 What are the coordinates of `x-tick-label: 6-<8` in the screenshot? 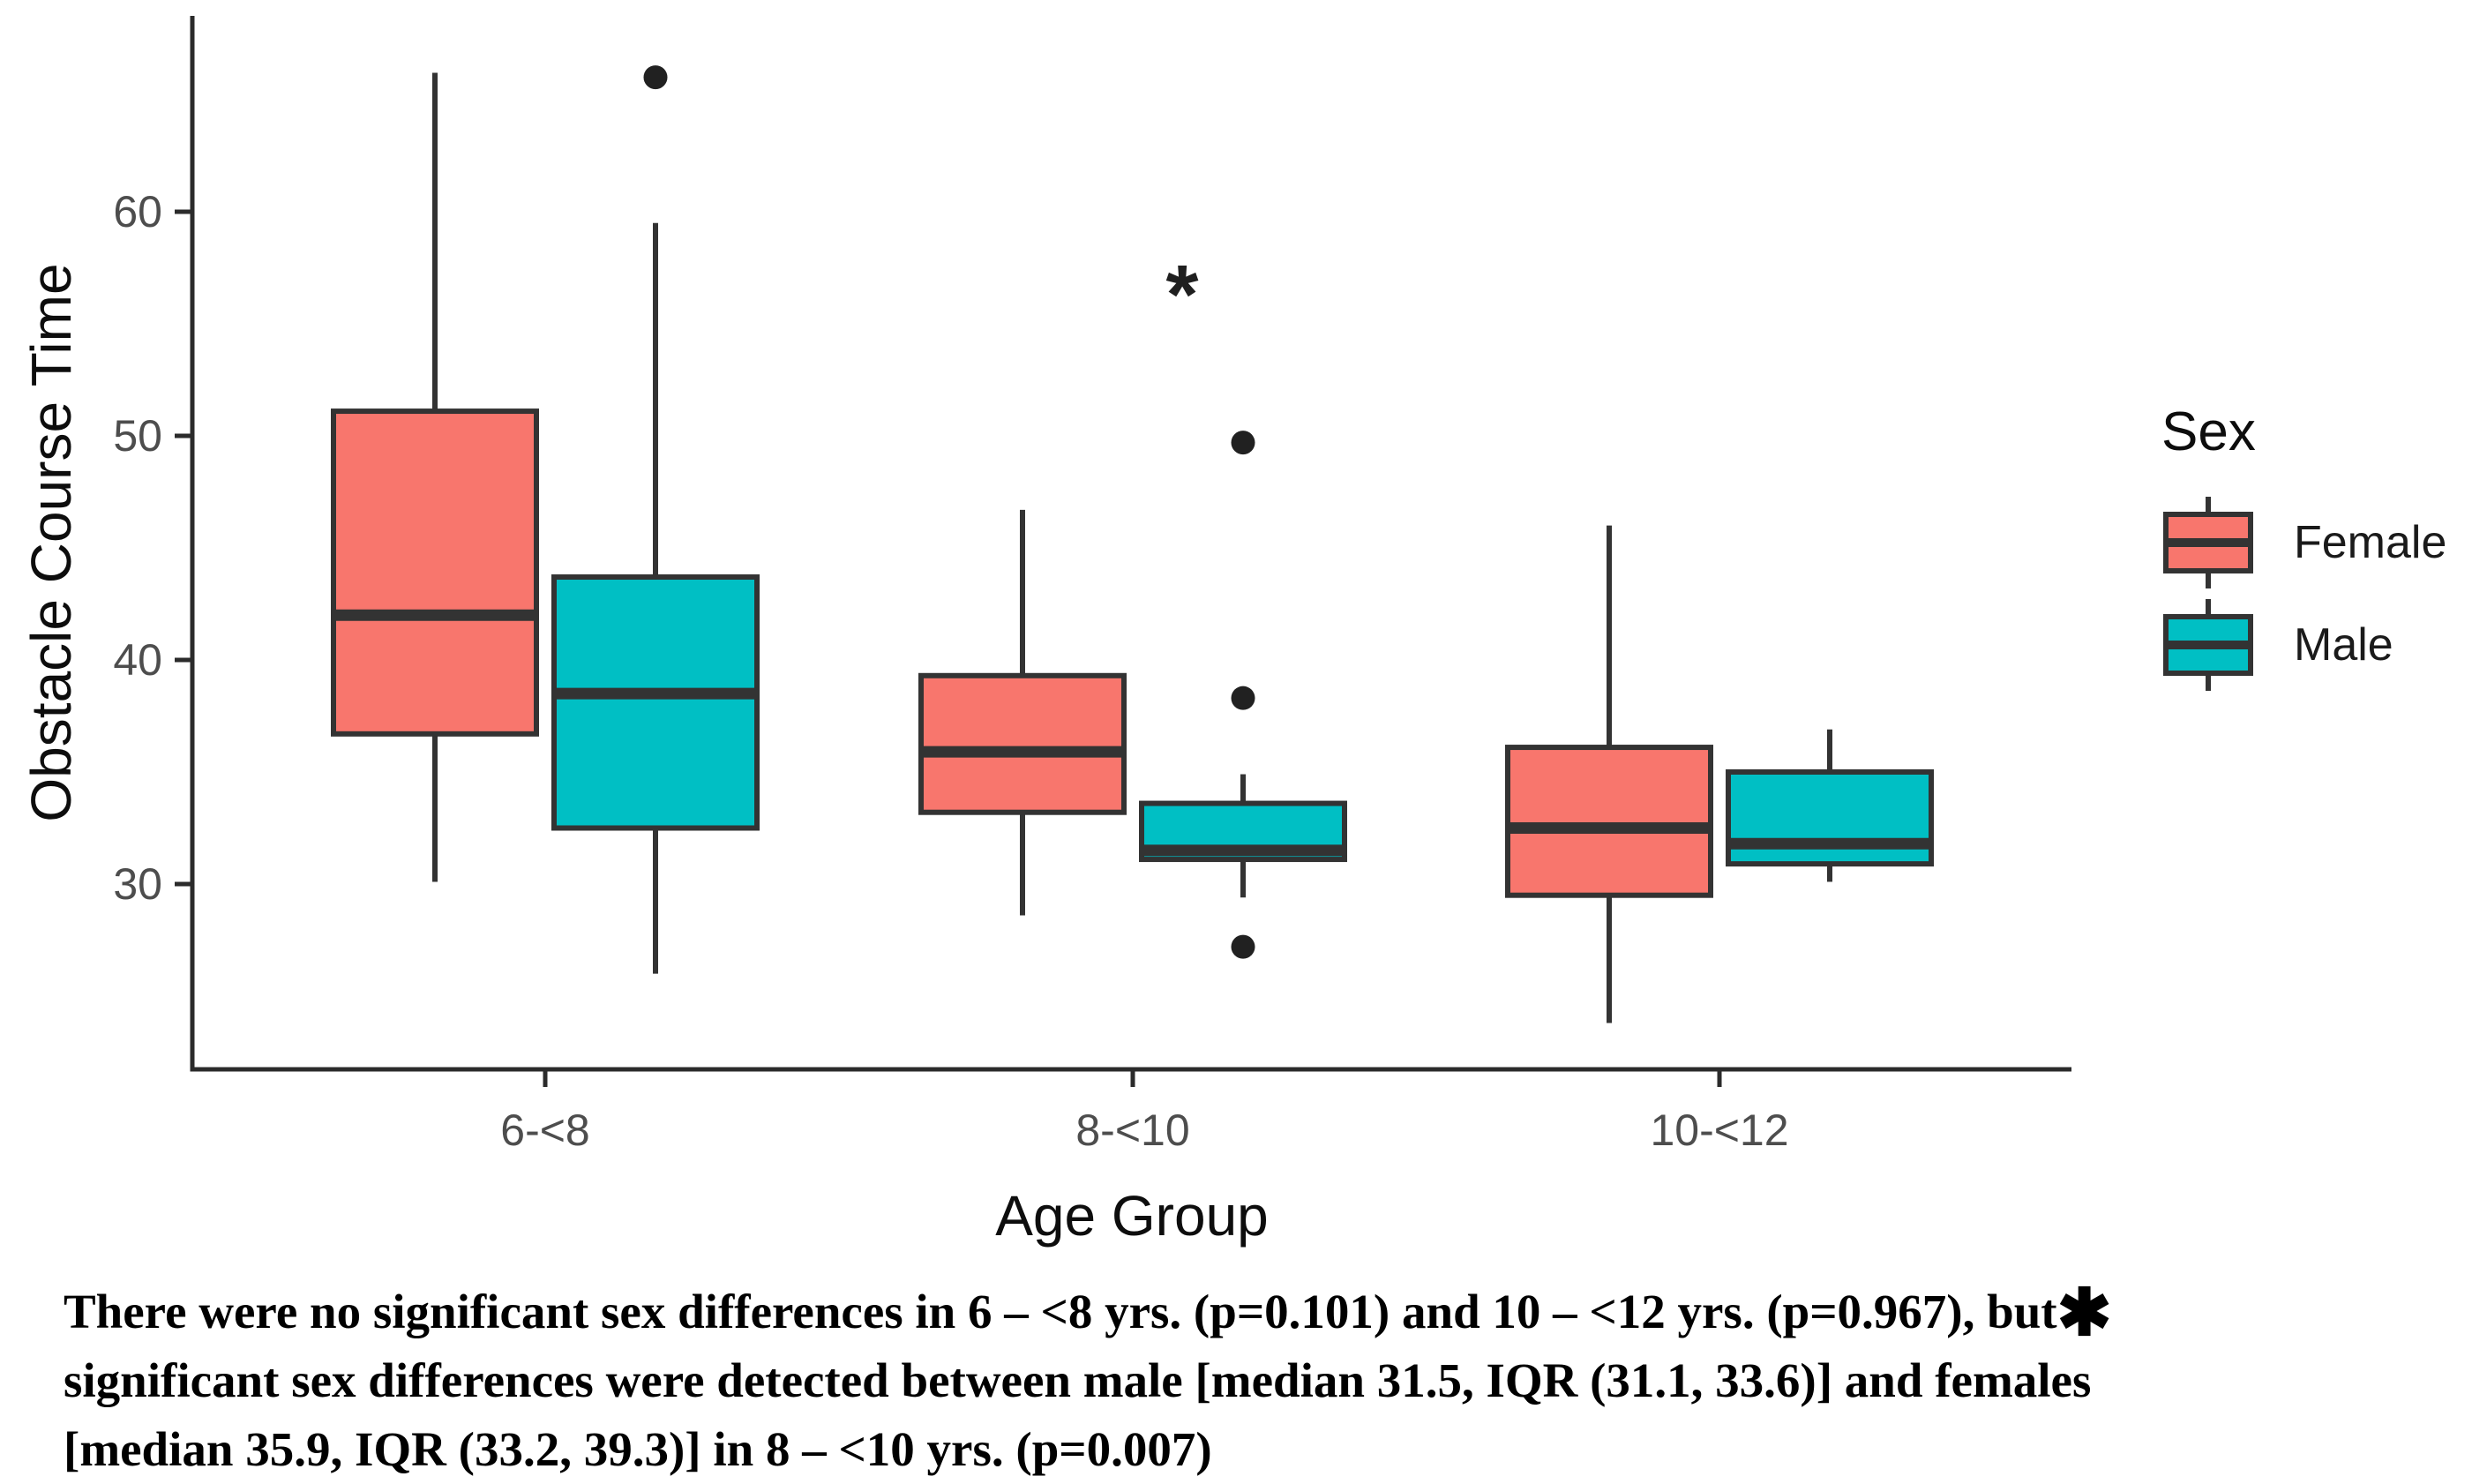 It's located at (544, 1130).